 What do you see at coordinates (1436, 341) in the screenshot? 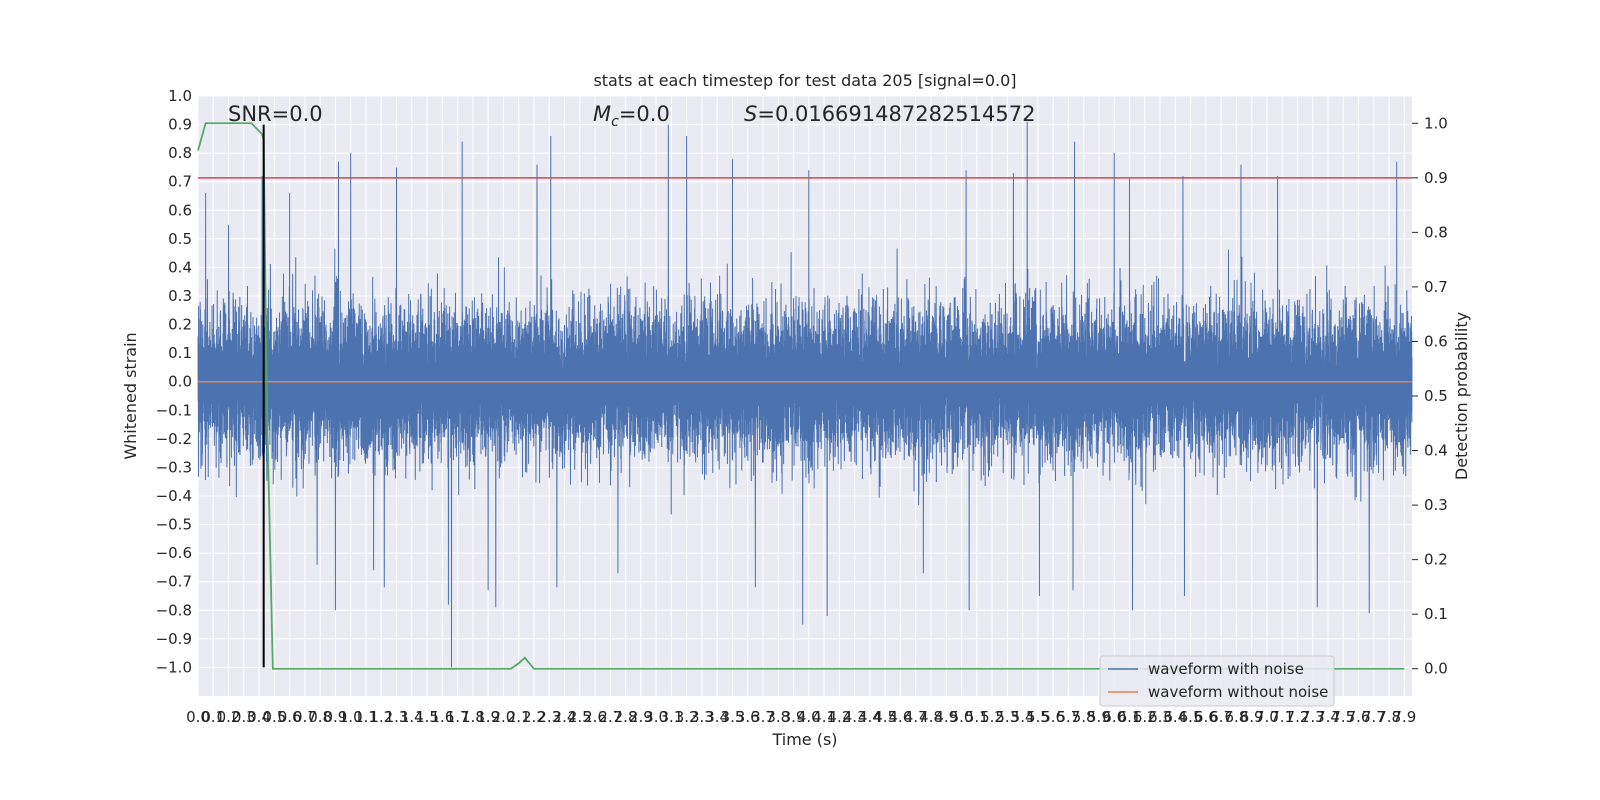
I see `y-tick-label-right: 0.6` at bounding box center [1436, 341].